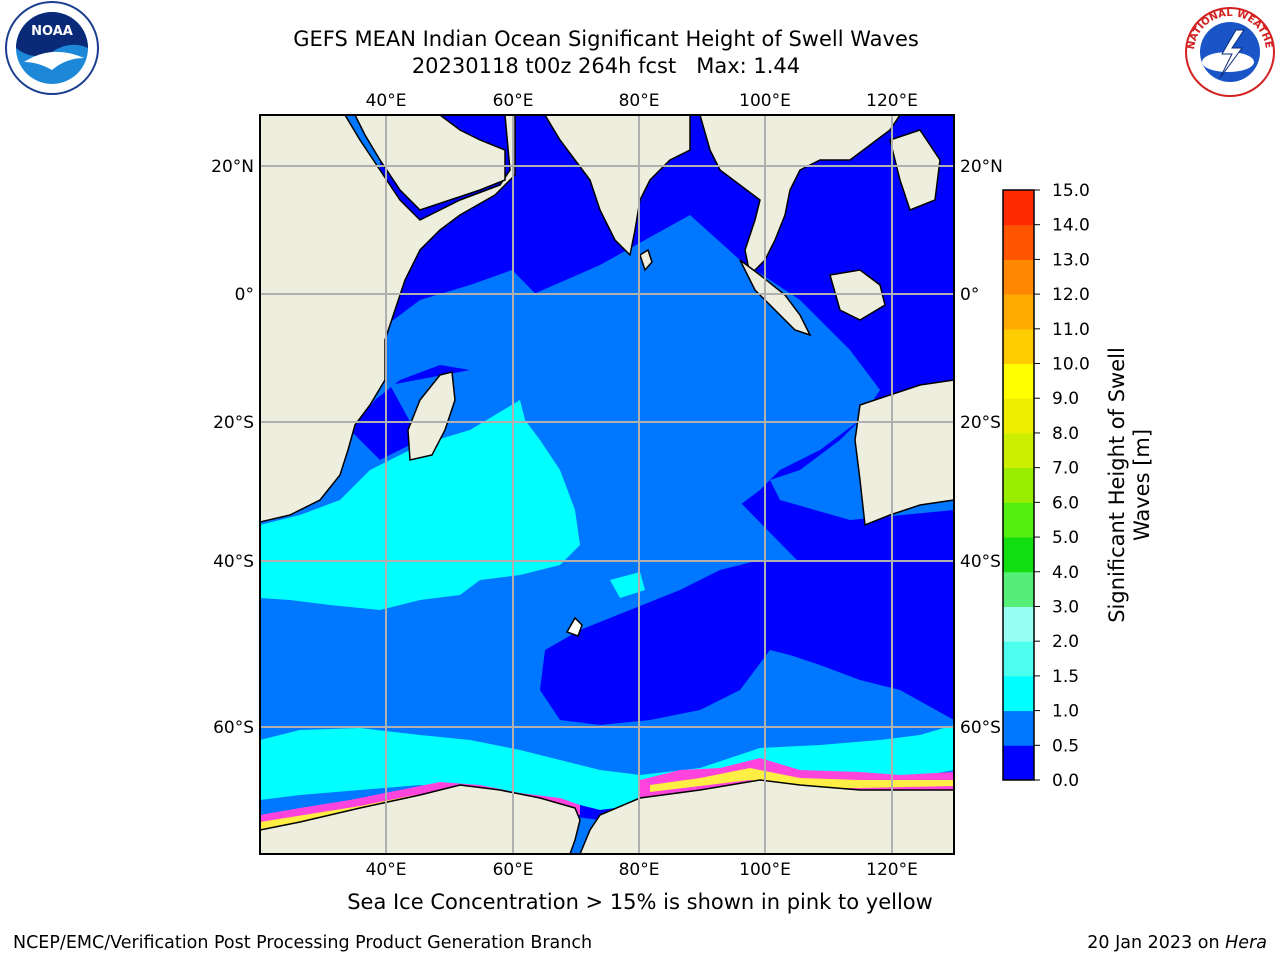 The height and width of the screenshot is (960, 1280). Describe the element at coordinates (431, 416) in the screenshot. I see `land-madagascar` at that location.